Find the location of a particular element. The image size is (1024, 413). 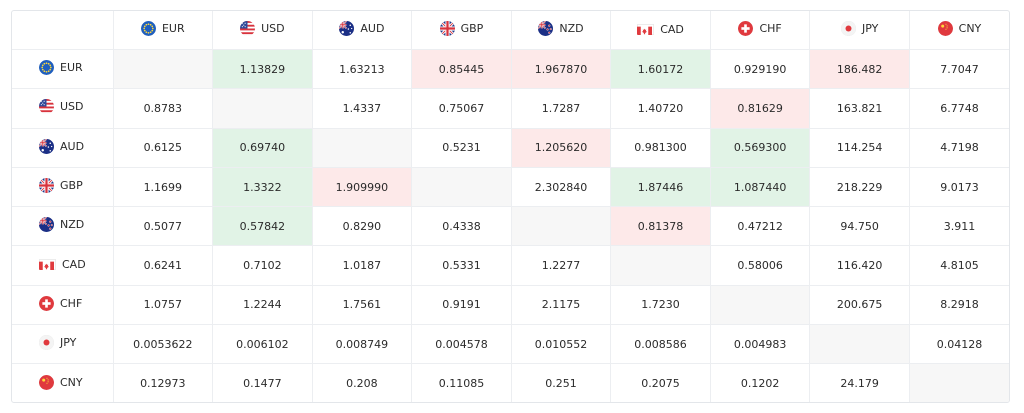

rate-cell: 24.179 is located at coordinates (859, 382).